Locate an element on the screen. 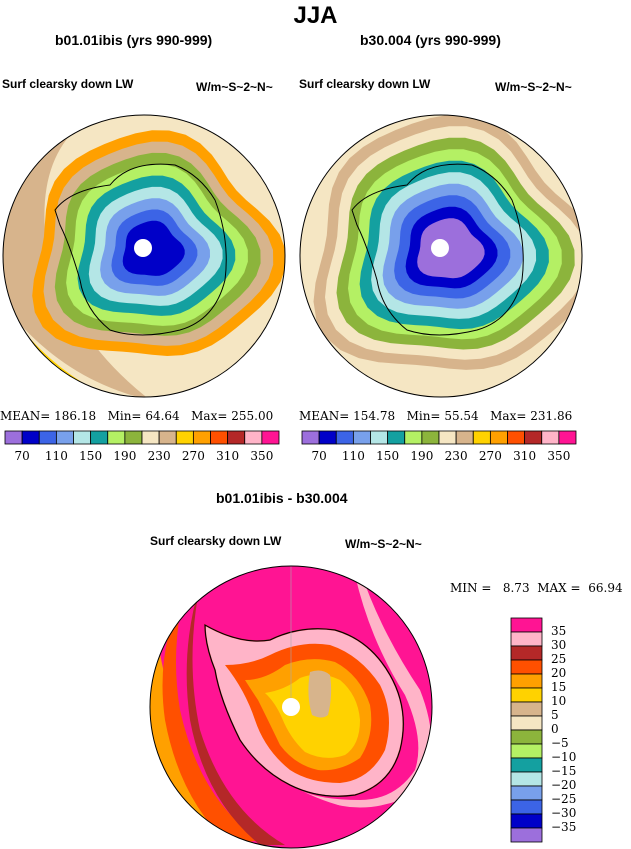 This screenshot has width=631, height=849. min-value: 8.73 is located at coordinates (516, 588).